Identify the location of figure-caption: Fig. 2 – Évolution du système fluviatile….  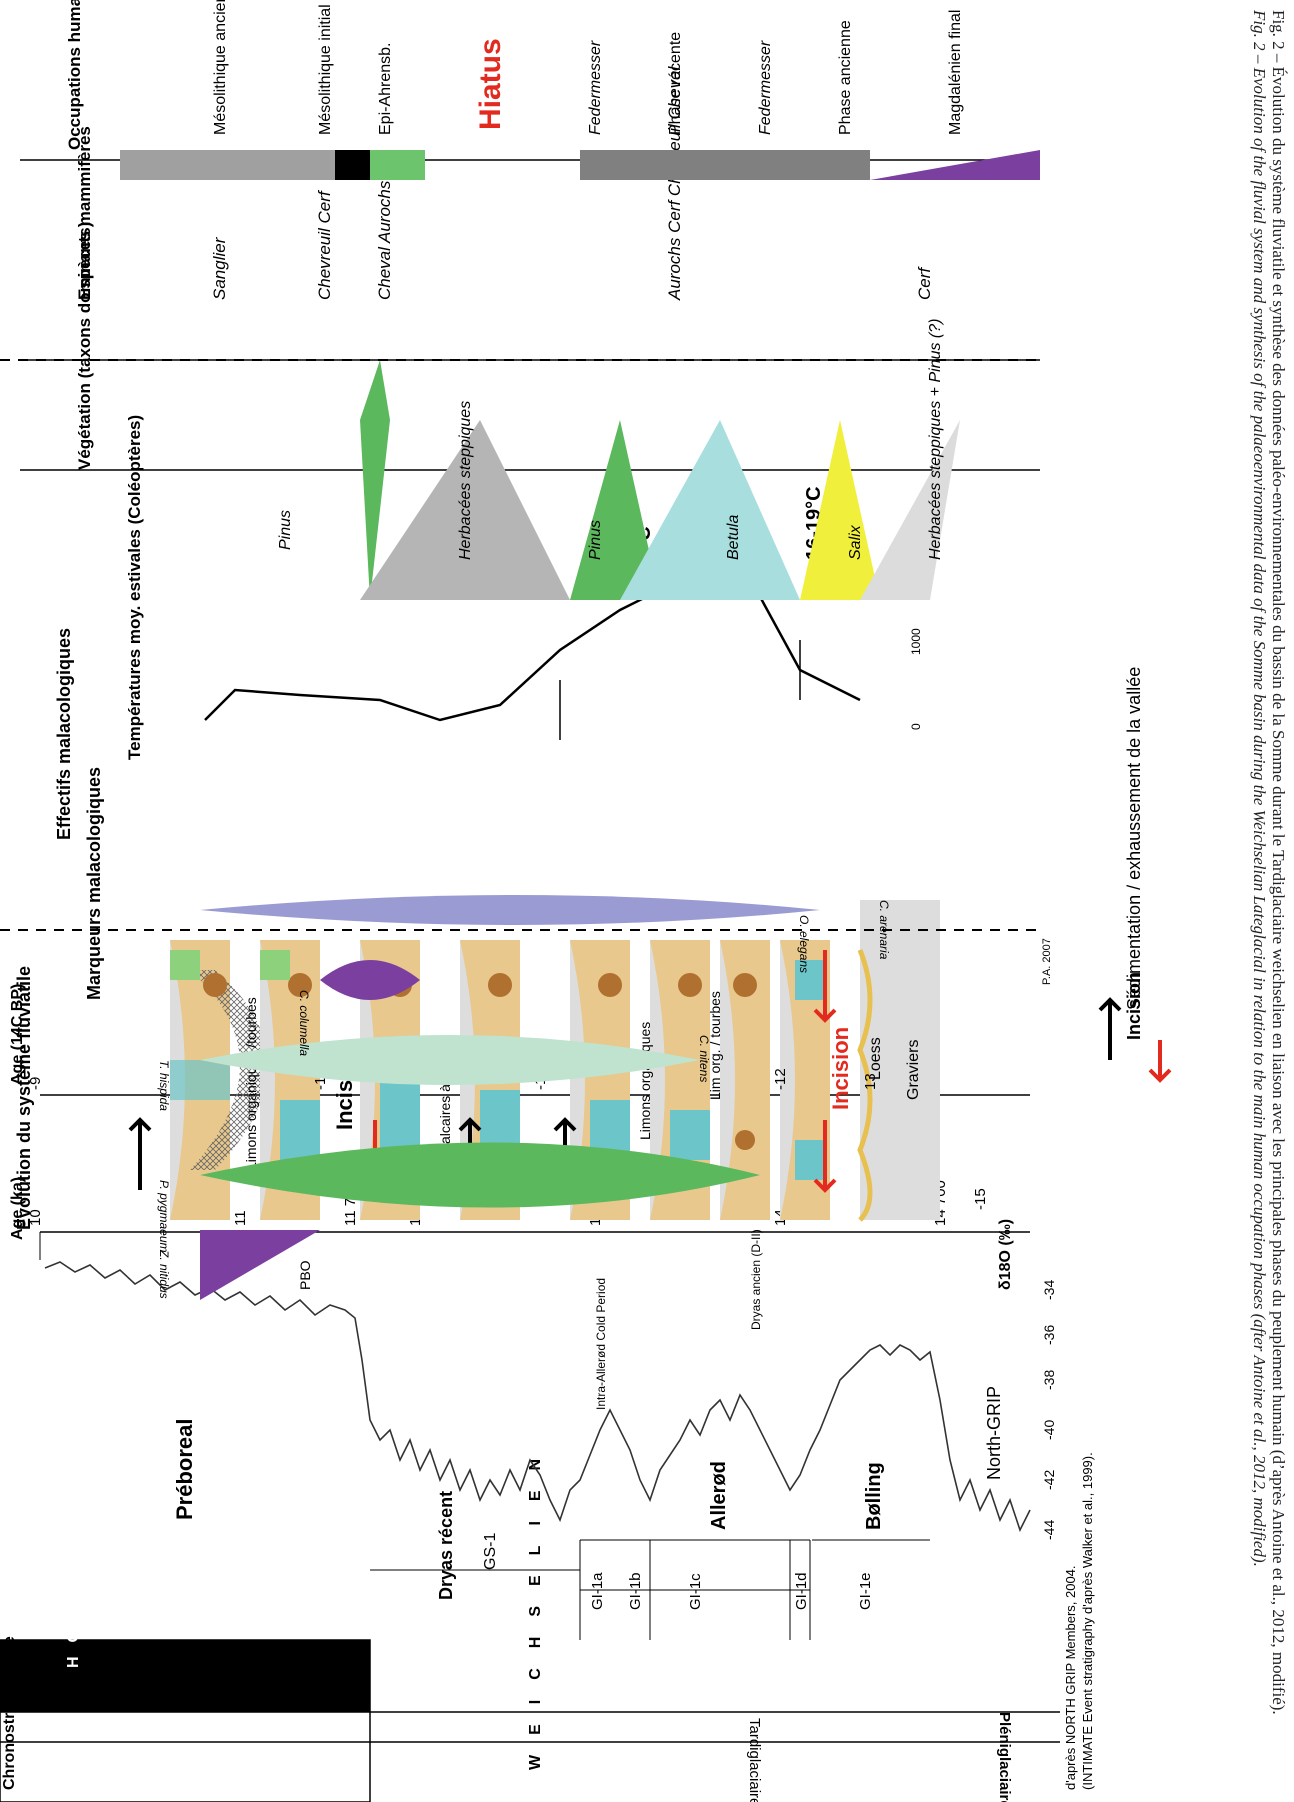
(1199, 901).